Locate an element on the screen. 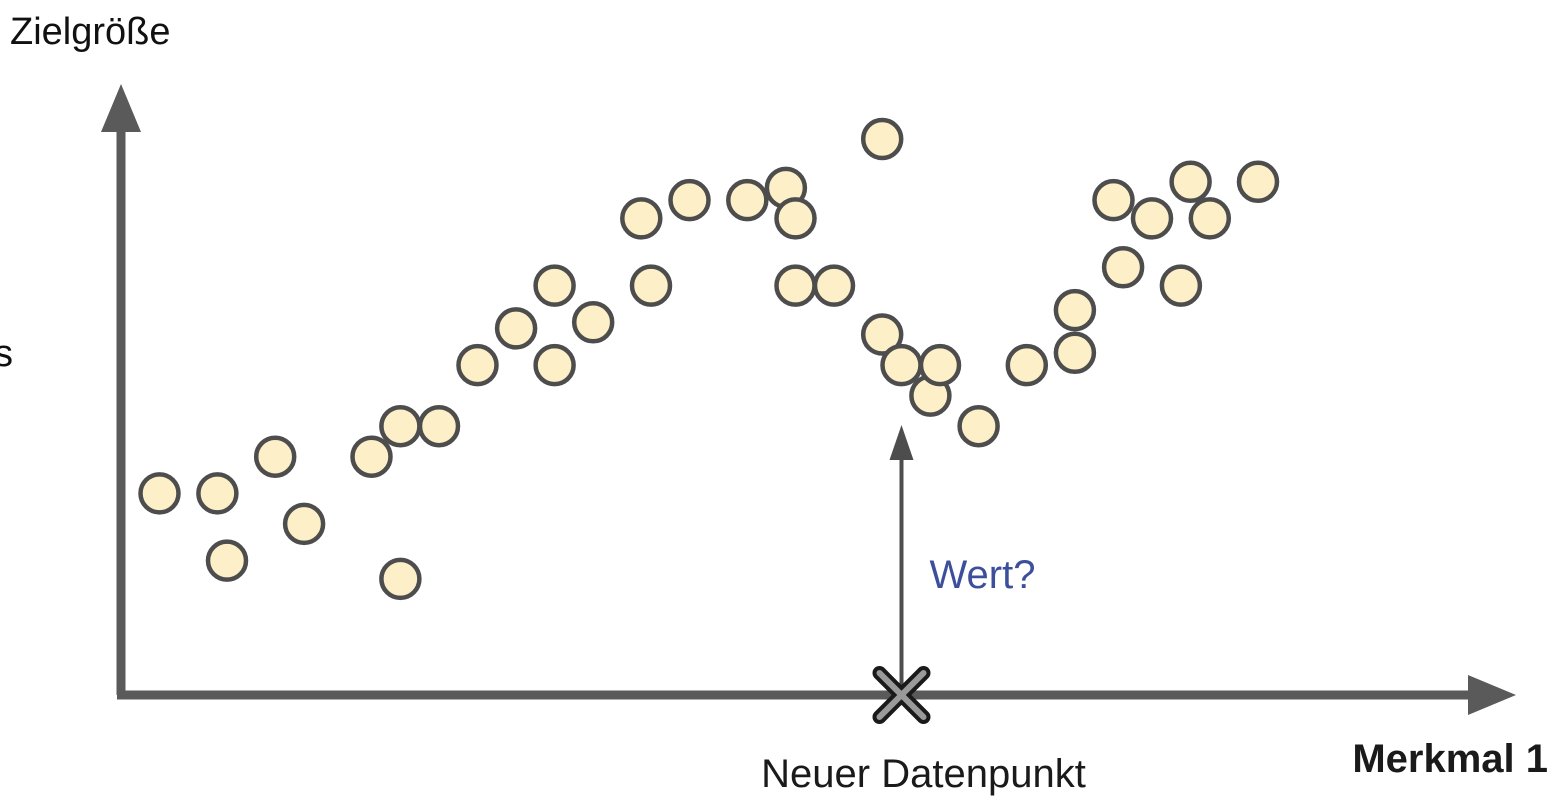 The height and width of the screenshot is (799, 1560). new-point-marker is located at coordinates (901, 695).